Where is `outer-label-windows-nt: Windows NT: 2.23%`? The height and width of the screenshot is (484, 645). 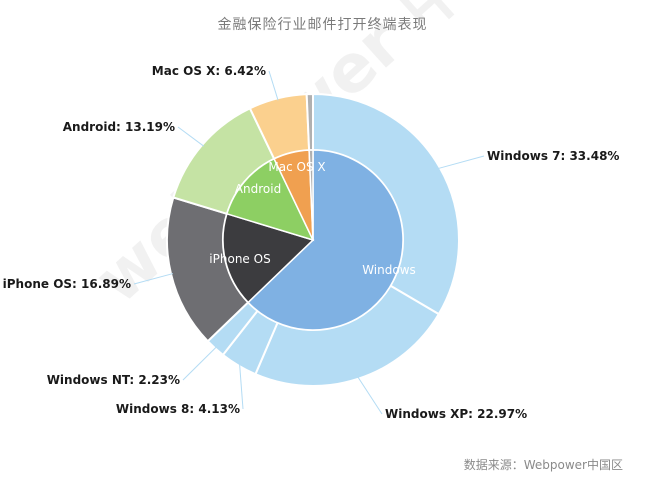
outer-label-windows-nt: Windows NT: 2.23% is located at coordinates (113, 380).